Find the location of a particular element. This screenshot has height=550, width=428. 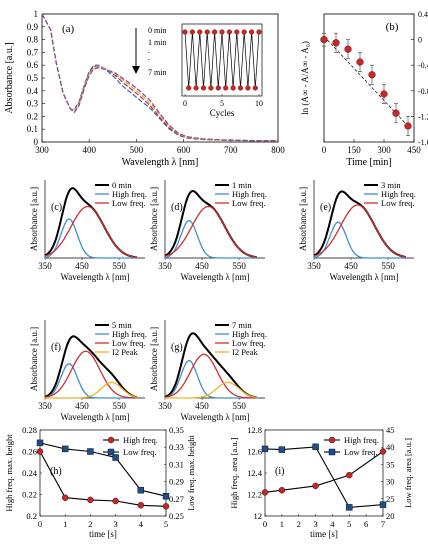

legend-label: 3 min is located at coordinates (391, 185).